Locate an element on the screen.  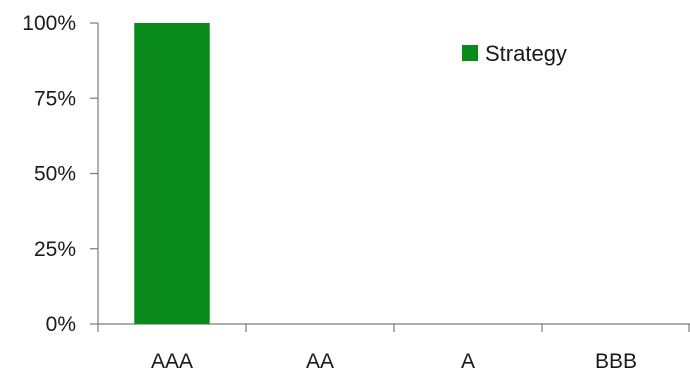
bar-aaa is located at coordinates (172, 173).